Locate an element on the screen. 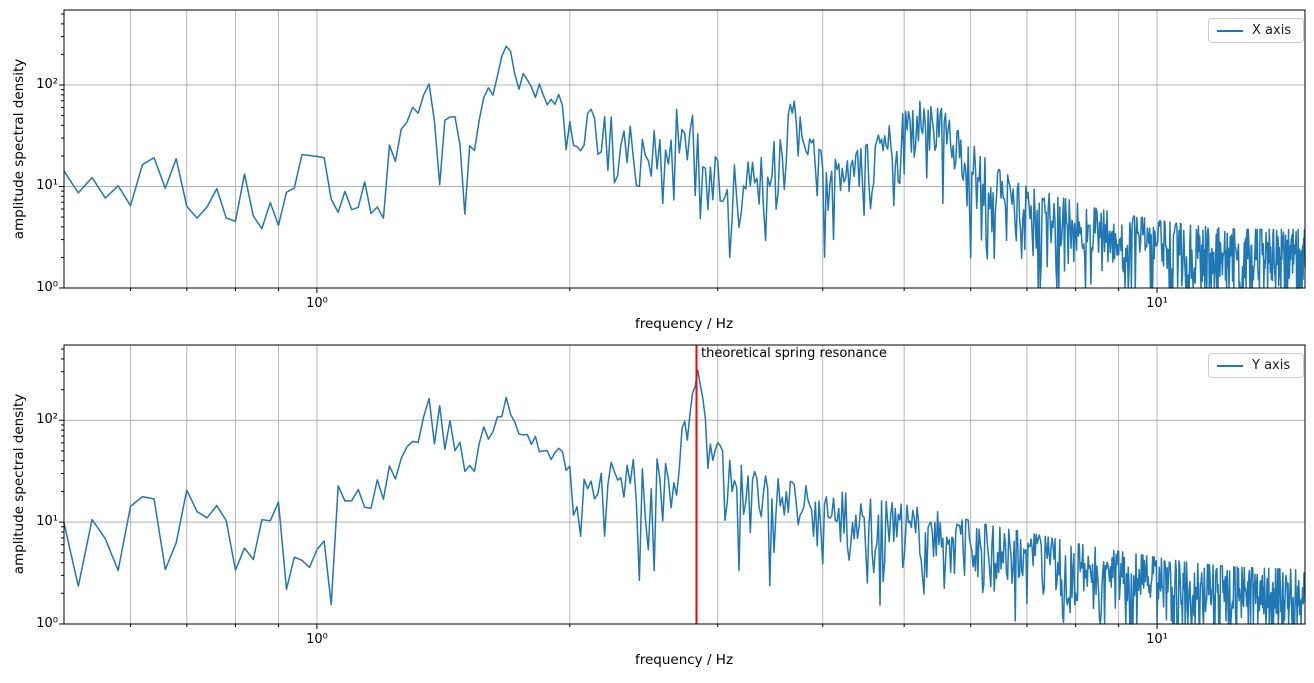  bottom-legend: Y axis is located at coordinates (1256, 365).